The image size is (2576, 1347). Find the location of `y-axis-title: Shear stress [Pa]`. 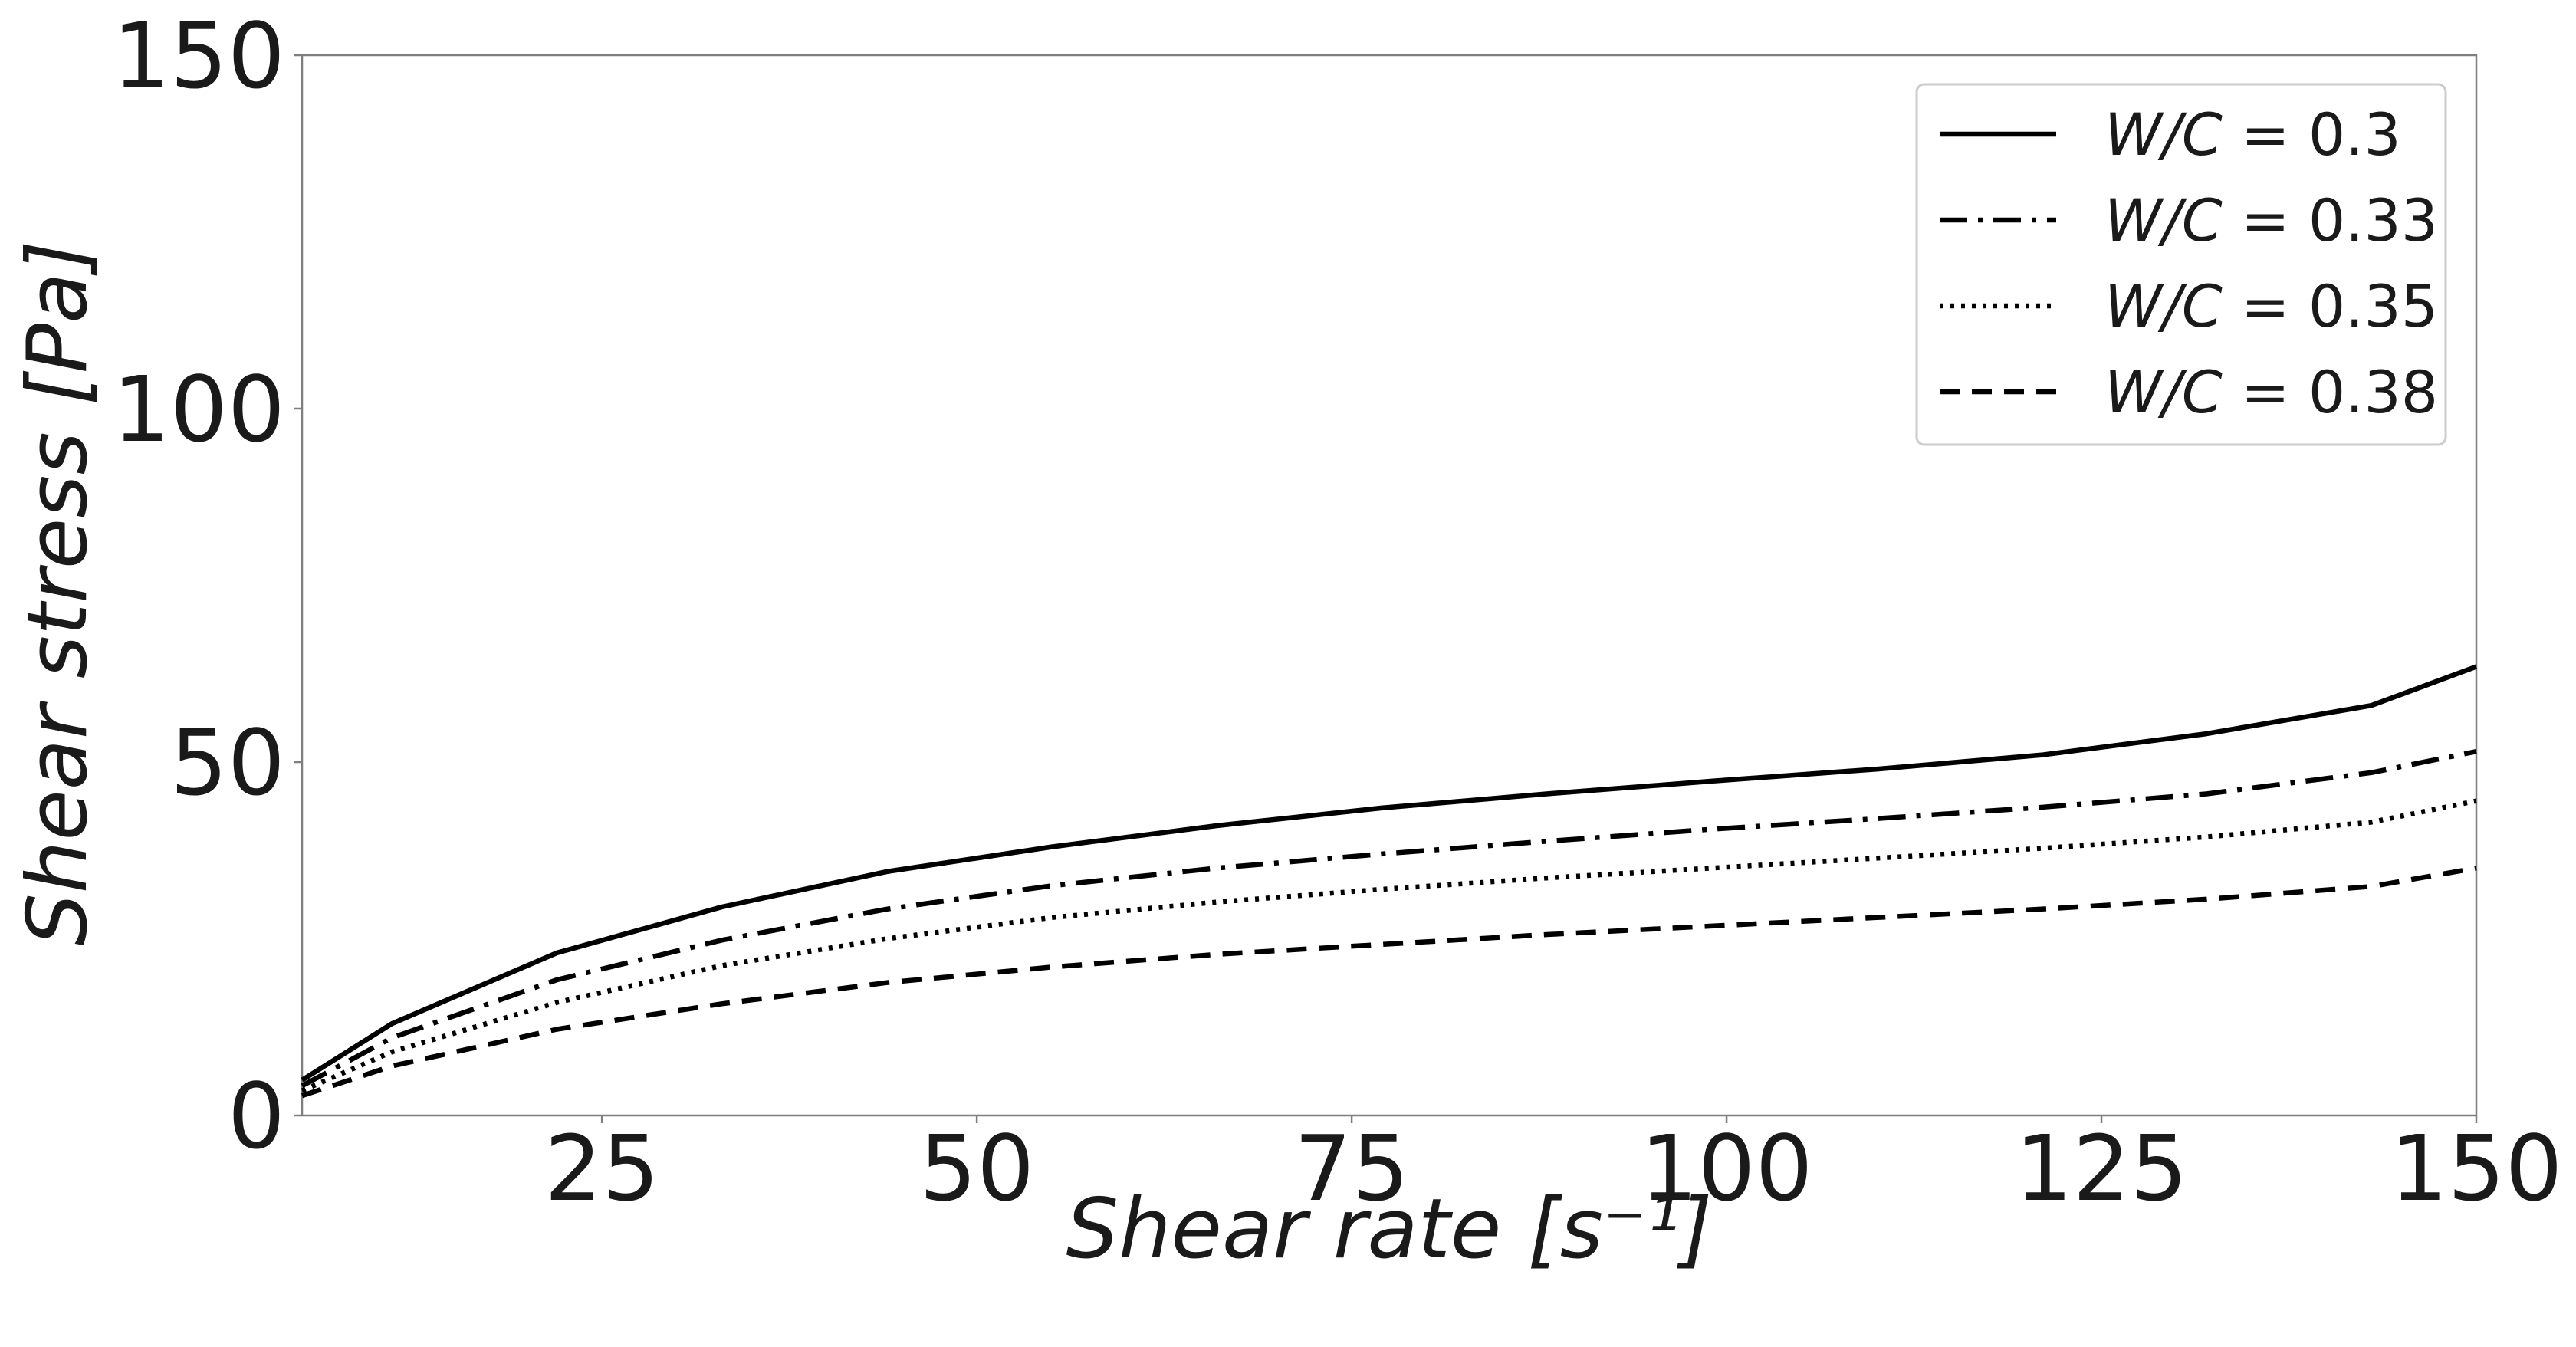

y-axis-title: Shear stress [Pa] is located at coordinates (58, 592).